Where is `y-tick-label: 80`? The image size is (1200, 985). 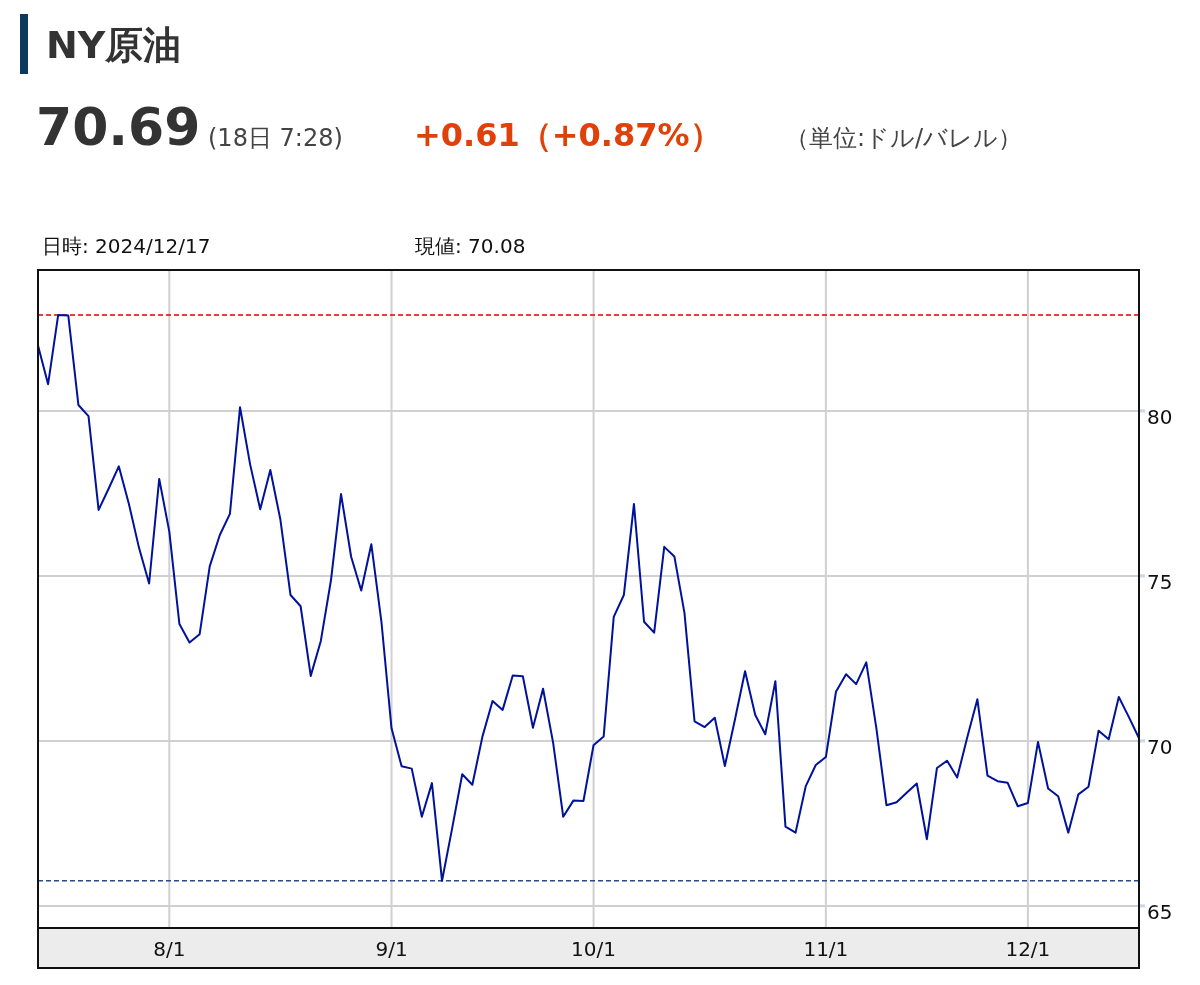 y-tick-label: 80 is located at coordinates (1160, 416).